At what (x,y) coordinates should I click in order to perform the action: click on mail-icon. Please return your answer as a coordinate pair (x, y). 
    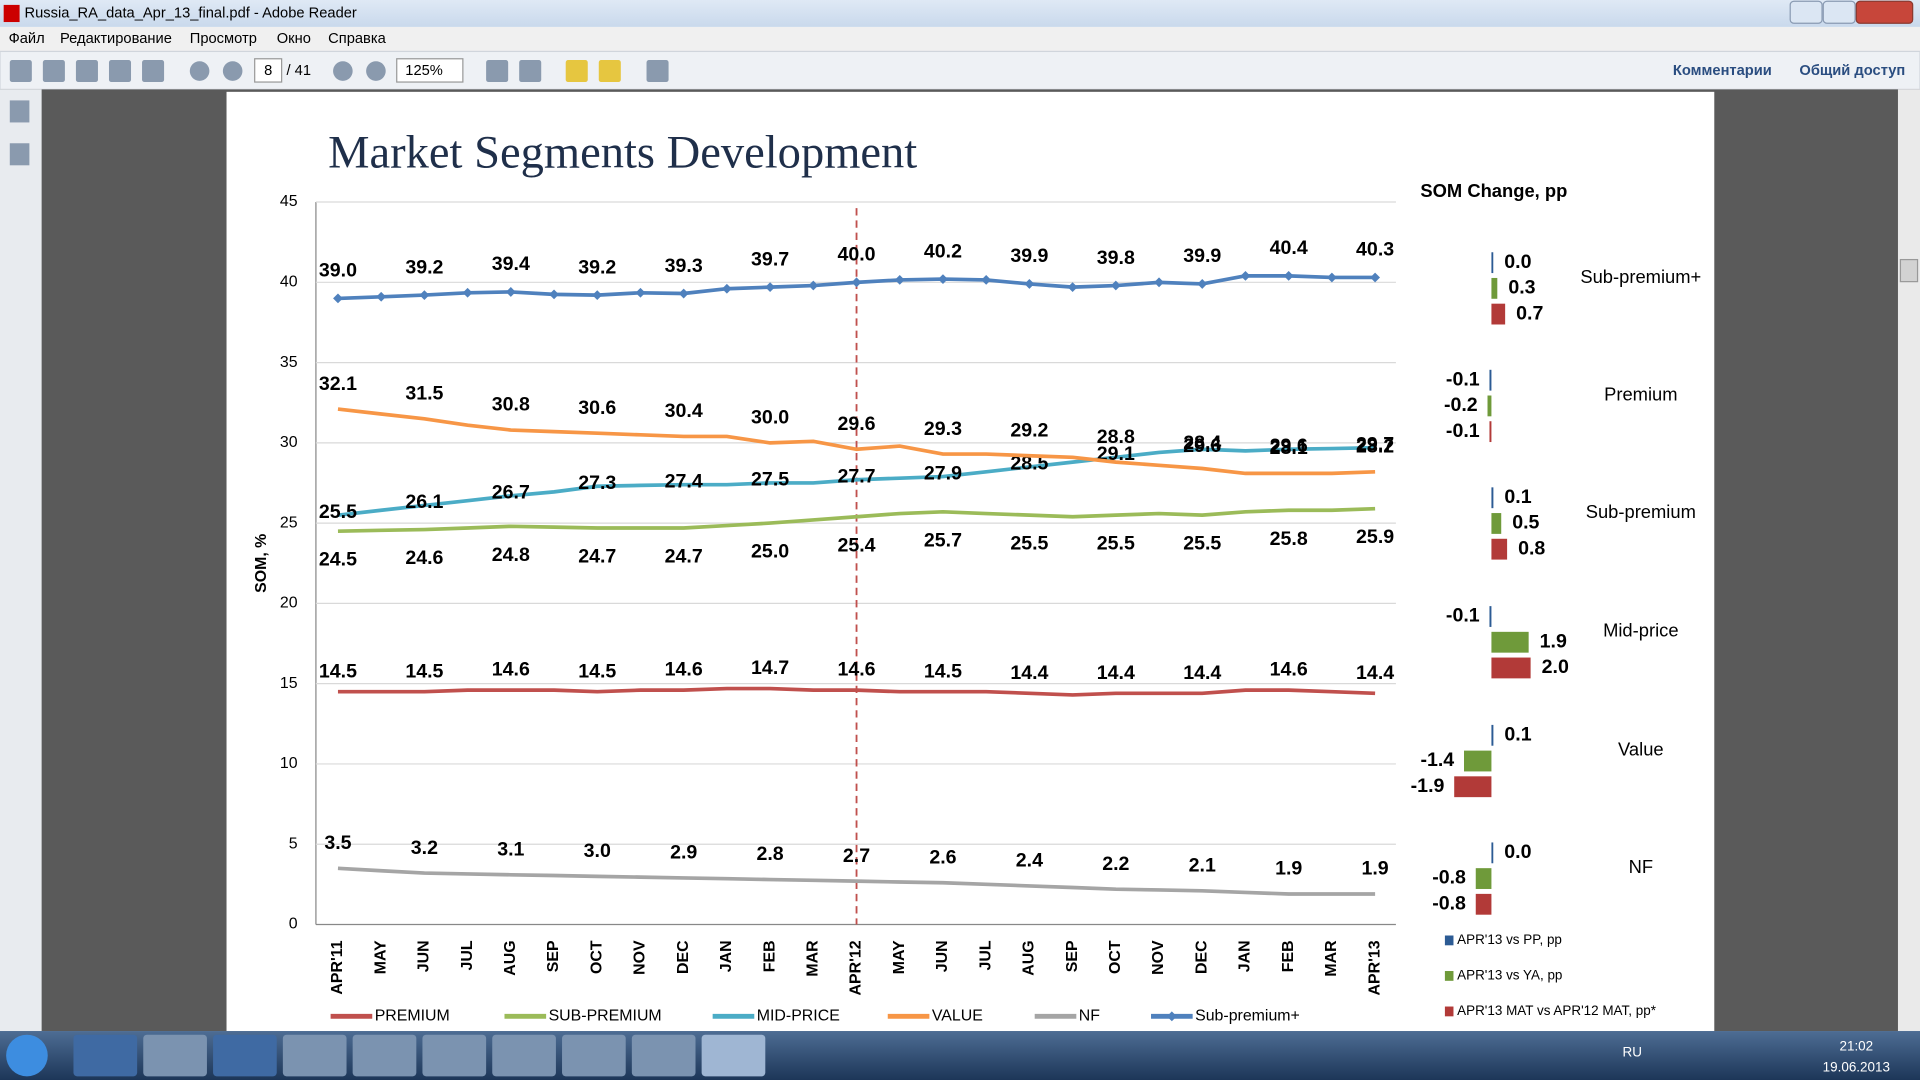
    Looking at the image, I should click on (153, 71).